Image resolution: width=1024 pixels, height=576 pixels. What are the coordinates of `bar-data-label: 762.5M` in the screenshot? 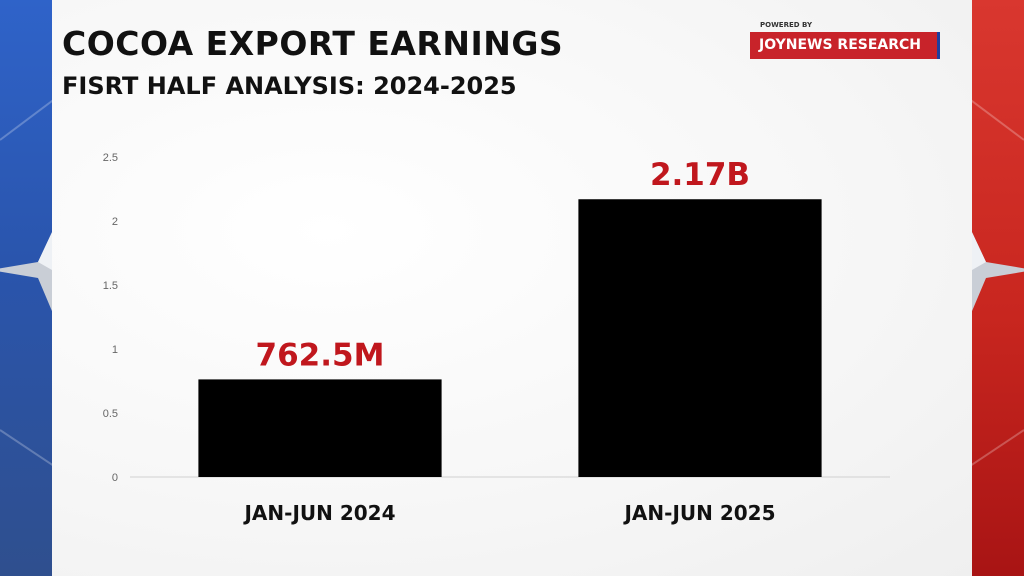 It's located at (320, 355).